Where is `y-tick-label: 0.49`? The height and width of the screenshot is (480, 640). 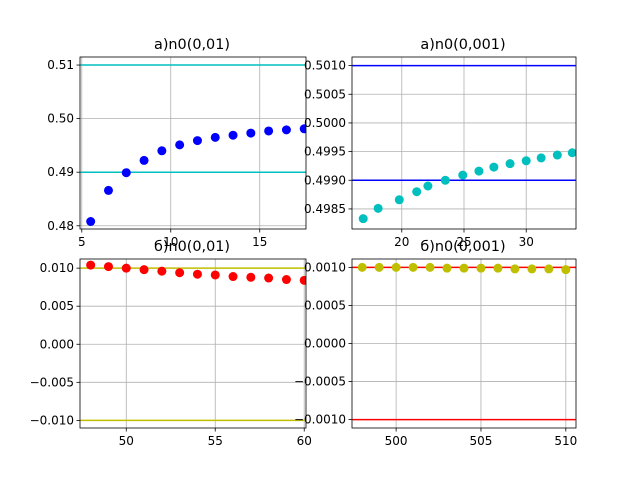
y-tick-label: 0.49 is located at coordinates (60, 172).